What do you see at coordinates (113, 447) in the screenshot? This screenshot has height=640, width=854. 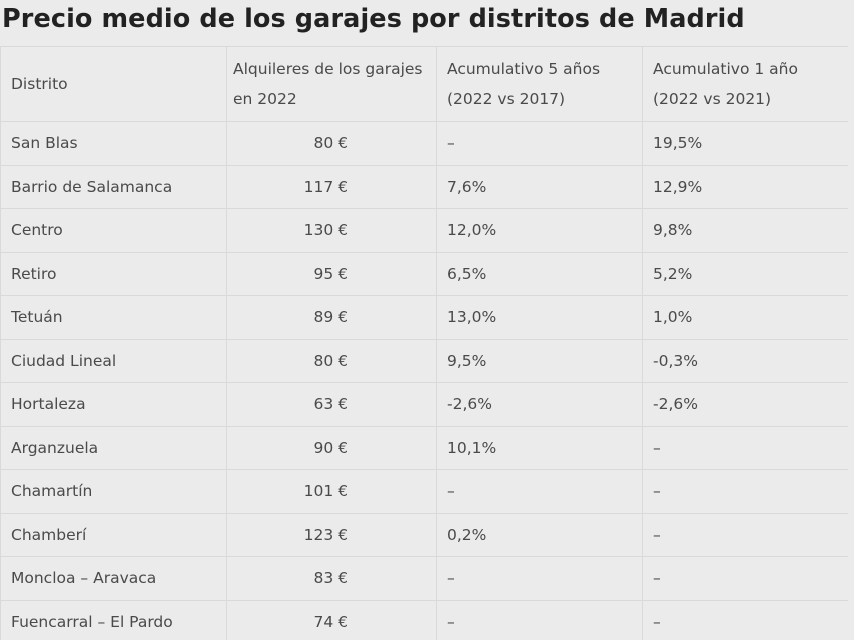 I see `cell-district: Arganzuela` at bounding box center [113, 447].